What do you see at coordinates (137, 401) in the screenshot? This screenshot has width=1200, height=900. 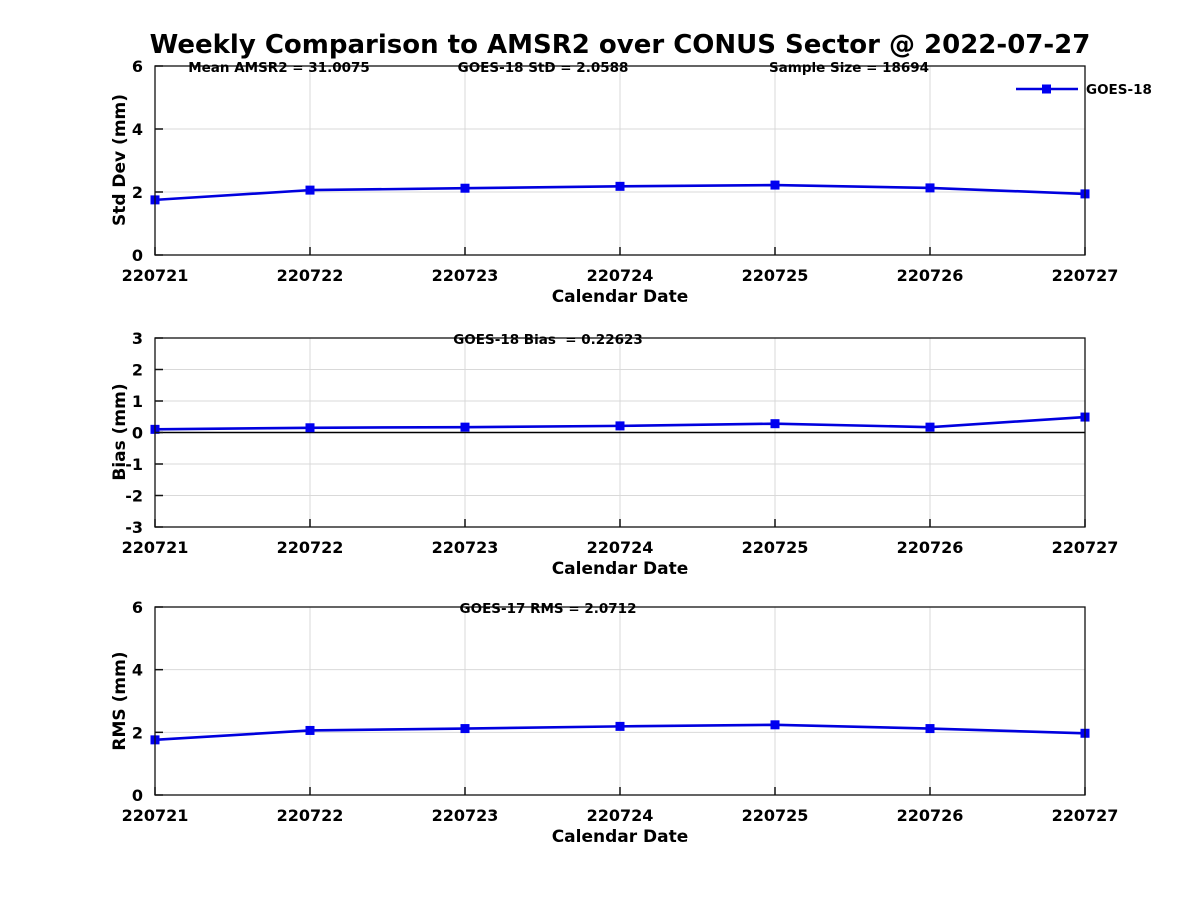 I see `y-tick-label: 1` at bounding box center [137, 401].